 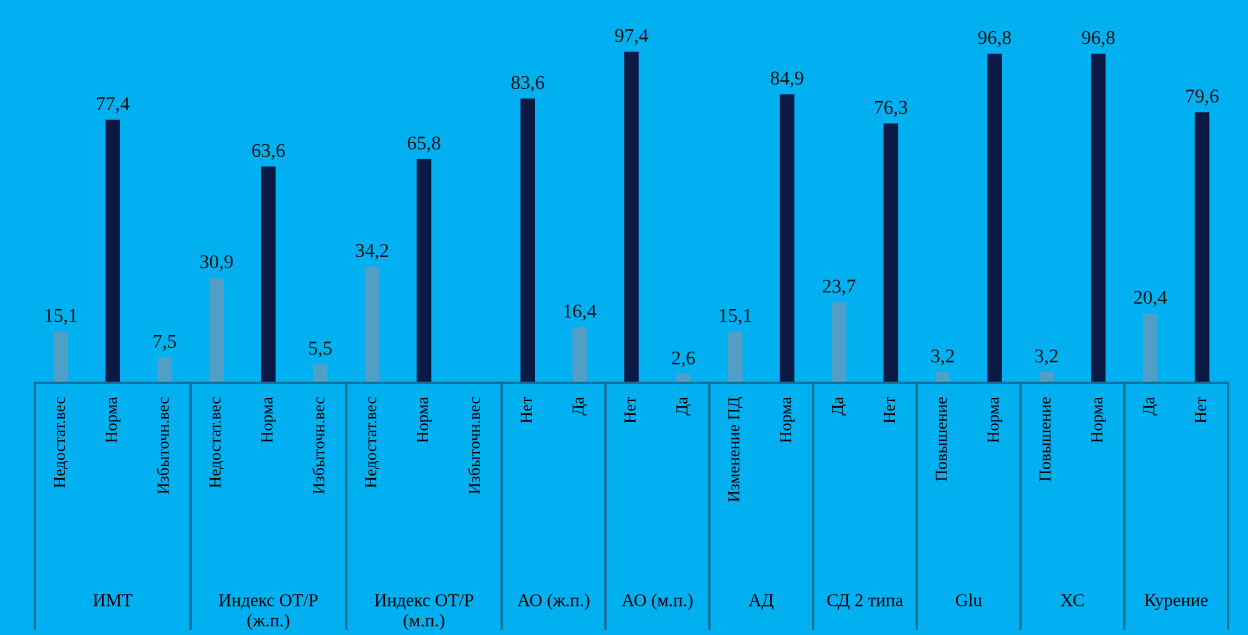 I want to click on data-label: 76,3, so click(x=891, y=108).